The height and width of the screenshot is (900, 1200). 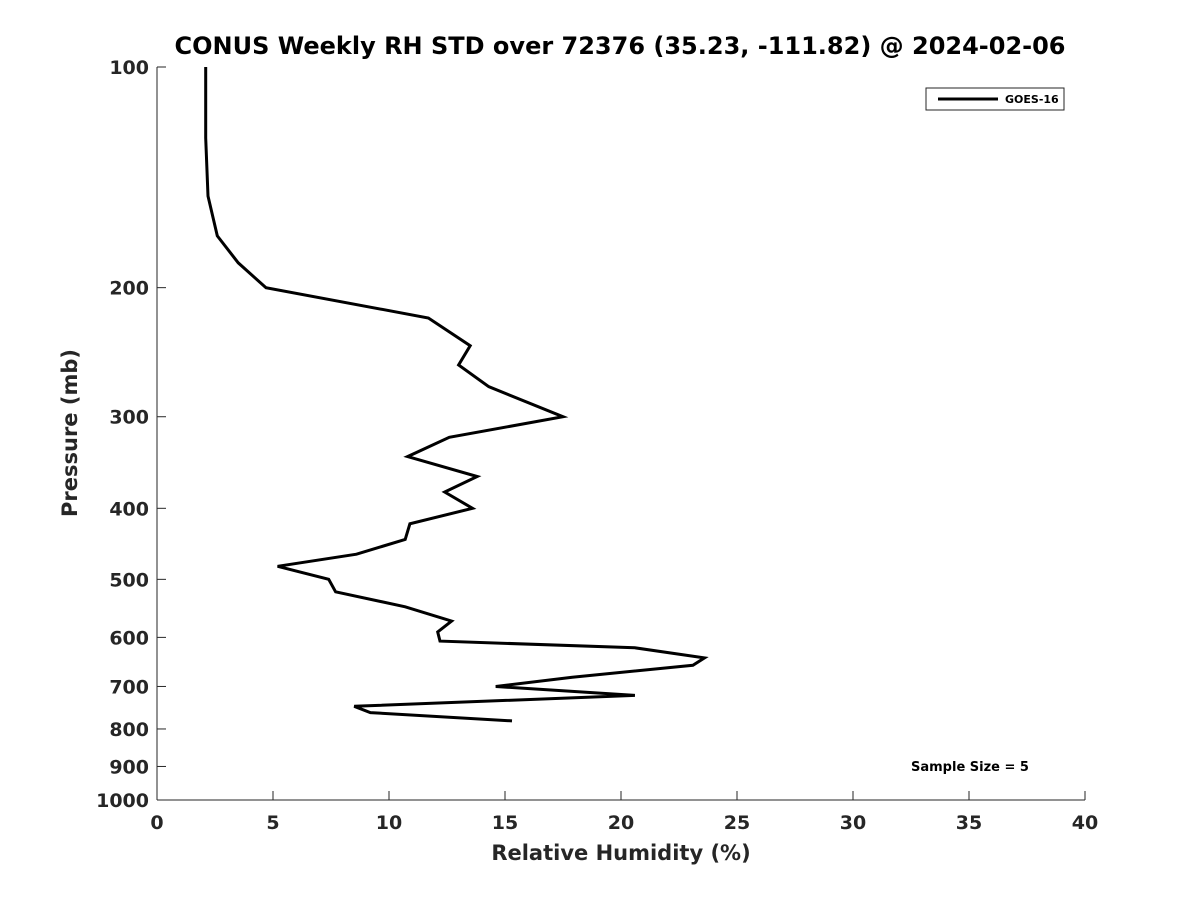 I want to click on y-tick-label: 200, so click(x=129, y=289).